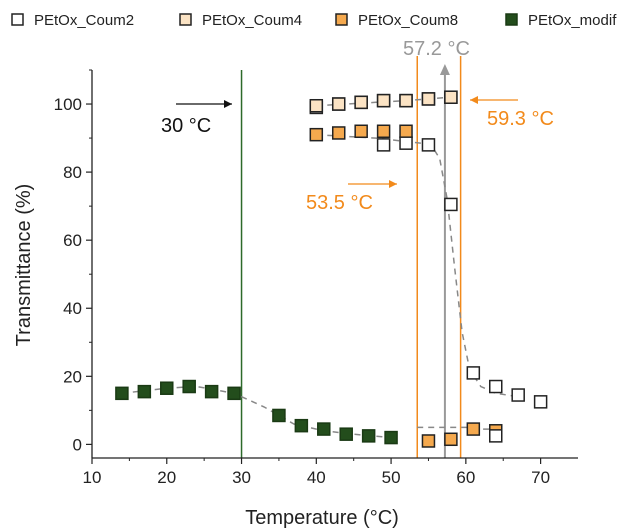 Image resolution: width=629 pixels, height=528 pixels. Describe the element at coordinates (241, 477) in the screenshot. I see `x-tick-label: 30` at that location.